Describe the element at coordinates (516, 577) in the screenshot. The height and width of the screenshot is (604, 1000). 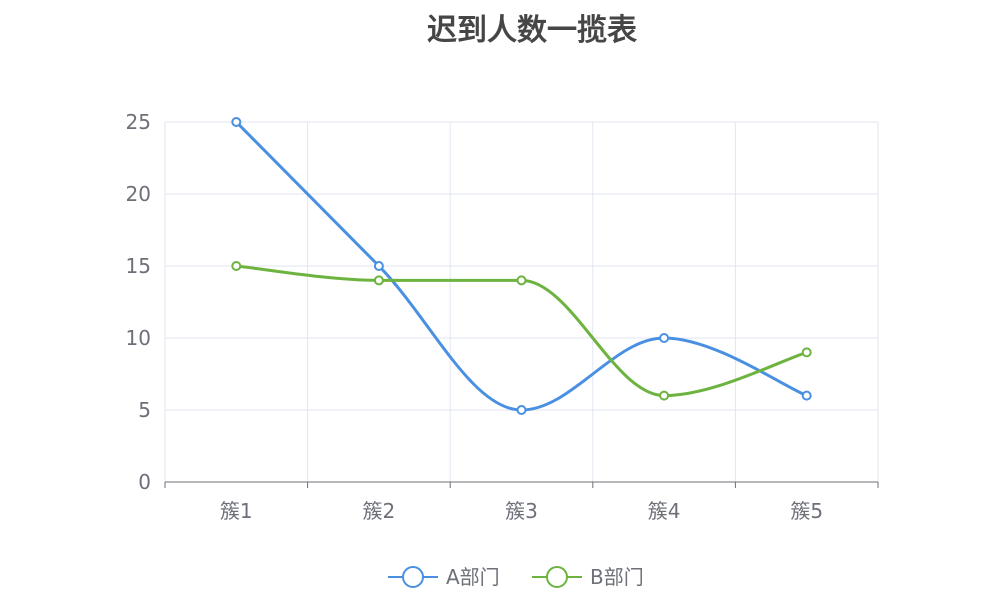
I see `legend: A部门 B部门` at that location.